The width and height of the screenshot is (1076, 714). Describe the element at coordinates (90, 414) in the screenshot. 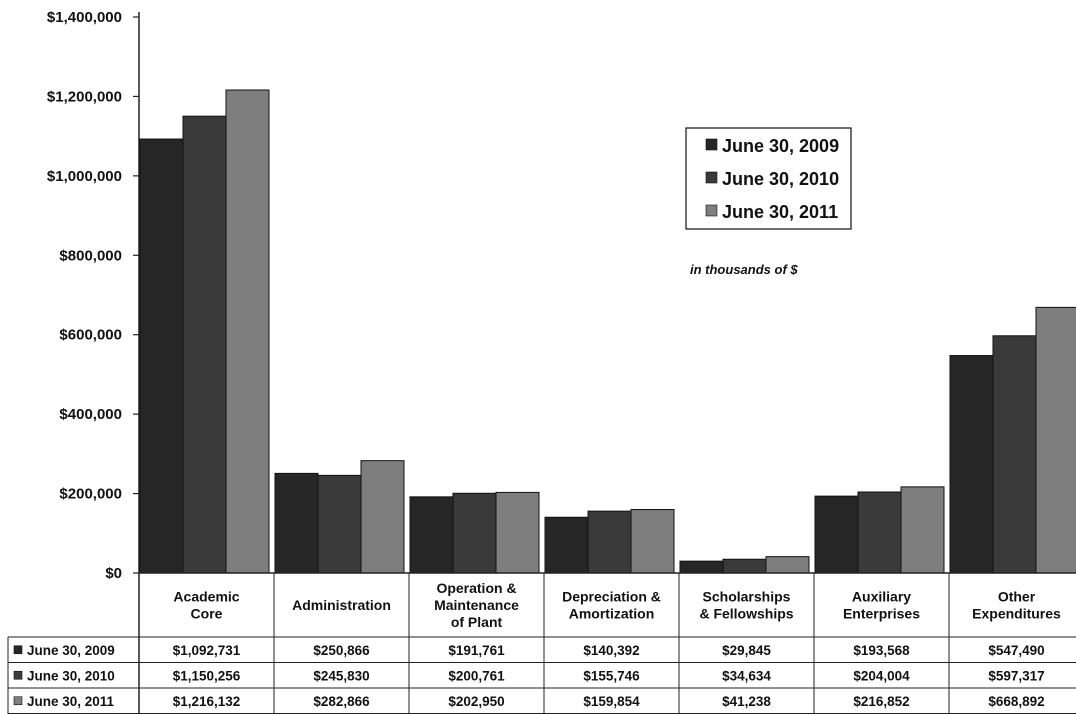

I see `y-tick-label: $400,000` at that location.